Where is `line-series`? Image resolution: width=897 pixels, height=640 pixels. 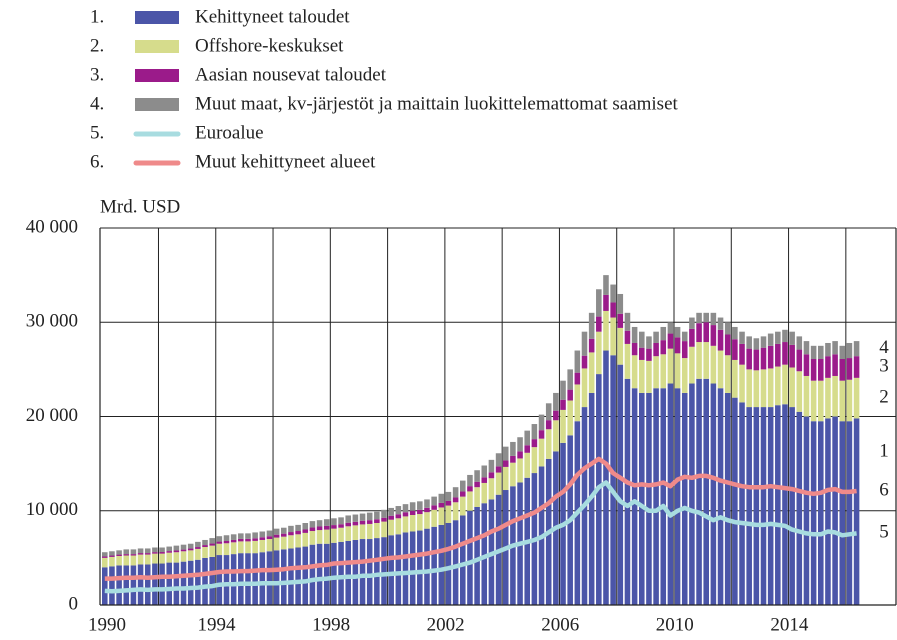 line-series is located at coordinates (480, 537).